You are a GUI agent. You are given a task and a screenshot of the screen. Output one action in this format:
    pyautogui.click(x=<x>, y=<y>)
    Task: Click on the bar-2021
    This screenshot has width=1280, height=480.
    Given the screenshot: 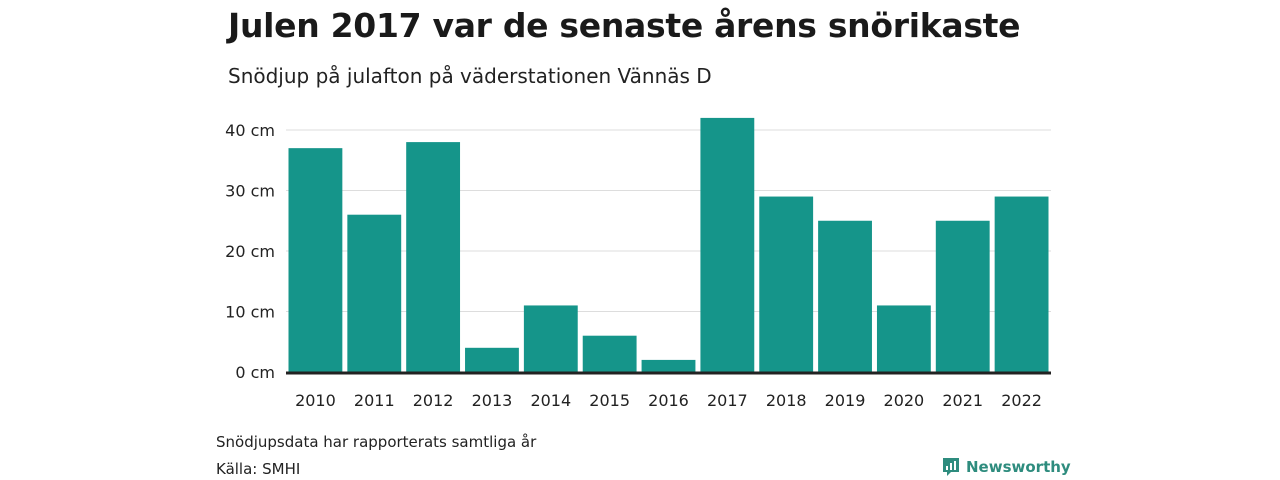 What is the action you would take?
    pyautogui.click(x=962, y=296)
    